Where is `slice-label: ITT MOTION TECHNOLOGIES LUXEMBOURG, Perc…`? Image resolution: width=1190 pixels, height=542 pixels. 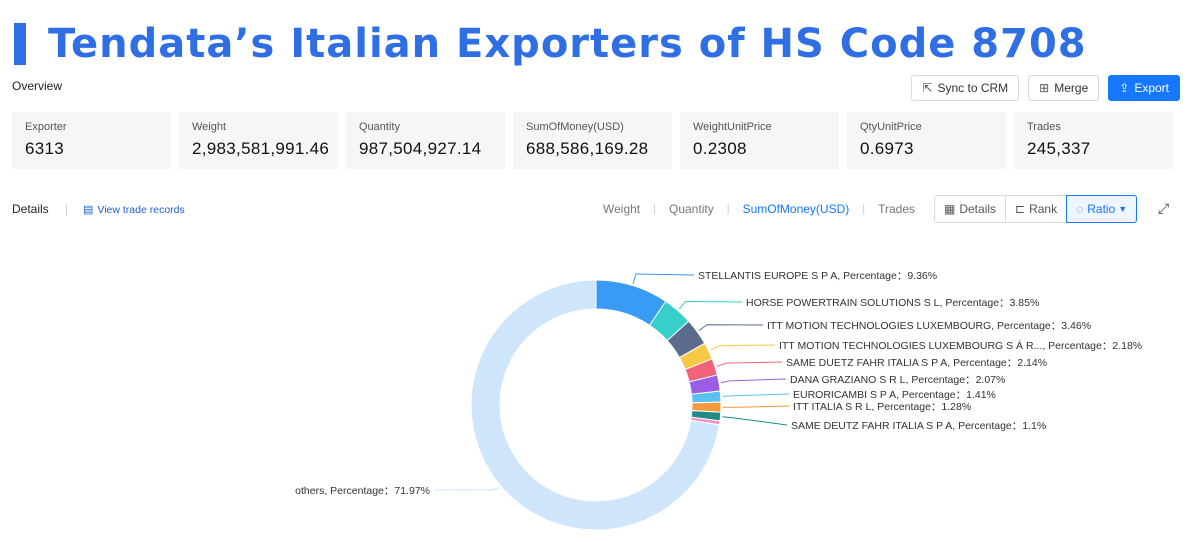 slice-label: ITT MOTION TECHNOLOGIES LUXEMBOURG, Perc… is located at coordinates (929, 326).